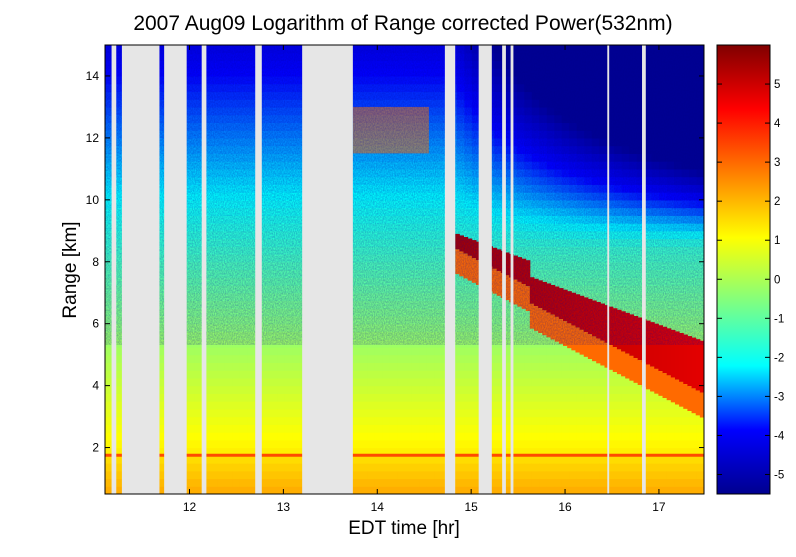  What do you see at coordinates (743, 269) in the screenshot?
I see `colorbar-bar` at bounding box center [743, 269].